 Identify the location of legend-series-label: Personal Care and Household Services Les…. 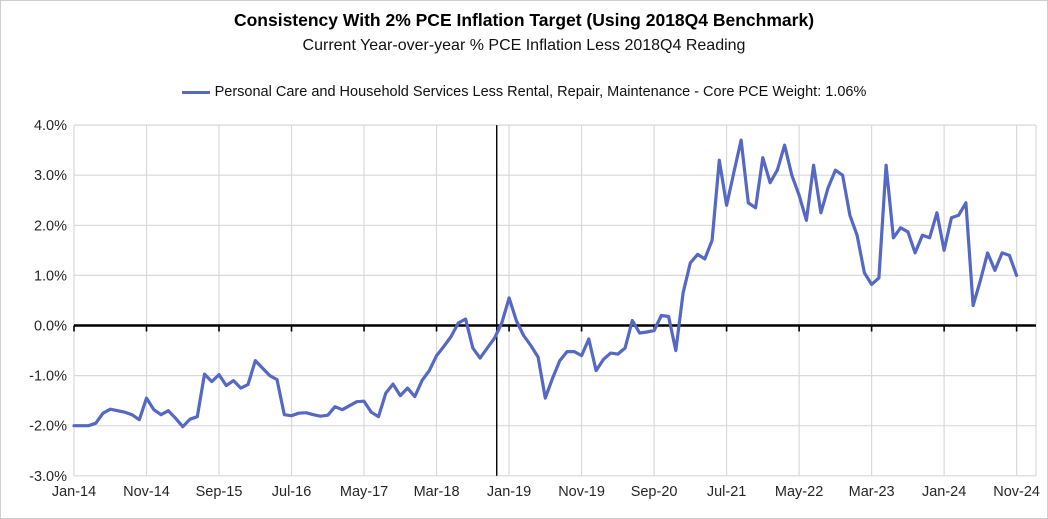
(540, 92).